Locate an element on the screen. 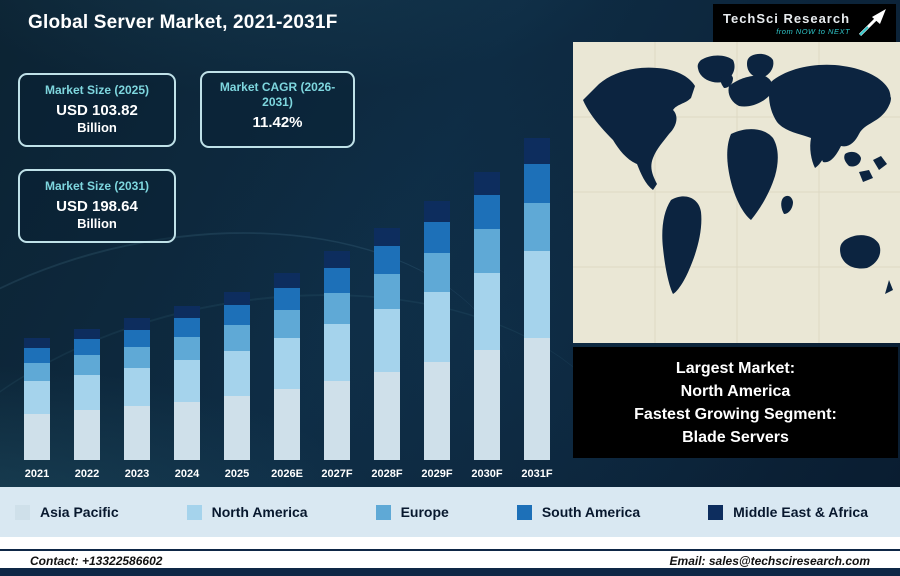 Image resolution: width=900 pixels, height=576 pixels. island-uk is located at coordinates (726, 80).